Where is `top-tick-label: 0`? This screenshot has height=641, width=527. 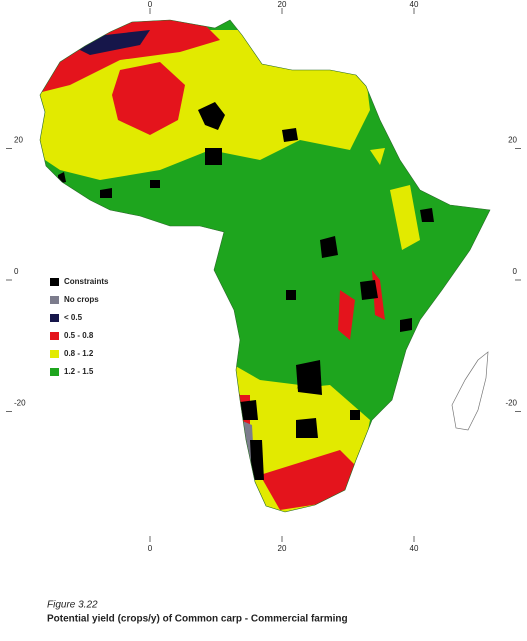 top-tick-label: 0 is located at coordinates (150, 4).